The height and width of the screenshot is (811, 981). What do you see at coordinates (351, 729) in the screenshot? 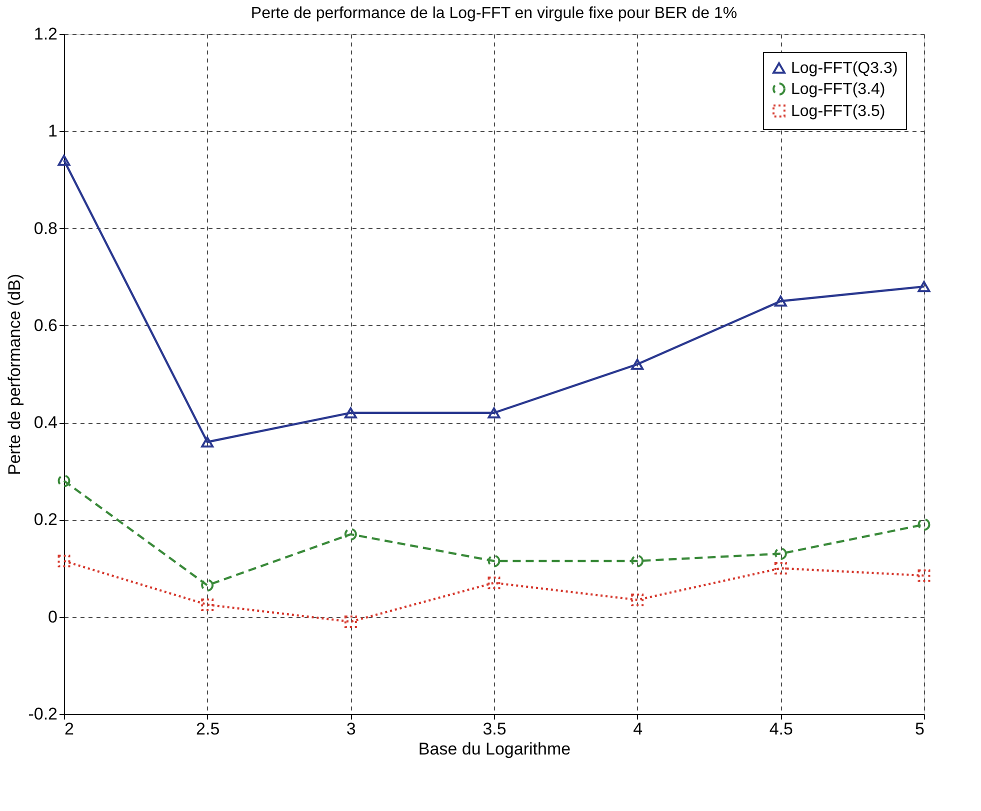
I see `x-tick-label: 3` at bounding box center [351, 729].